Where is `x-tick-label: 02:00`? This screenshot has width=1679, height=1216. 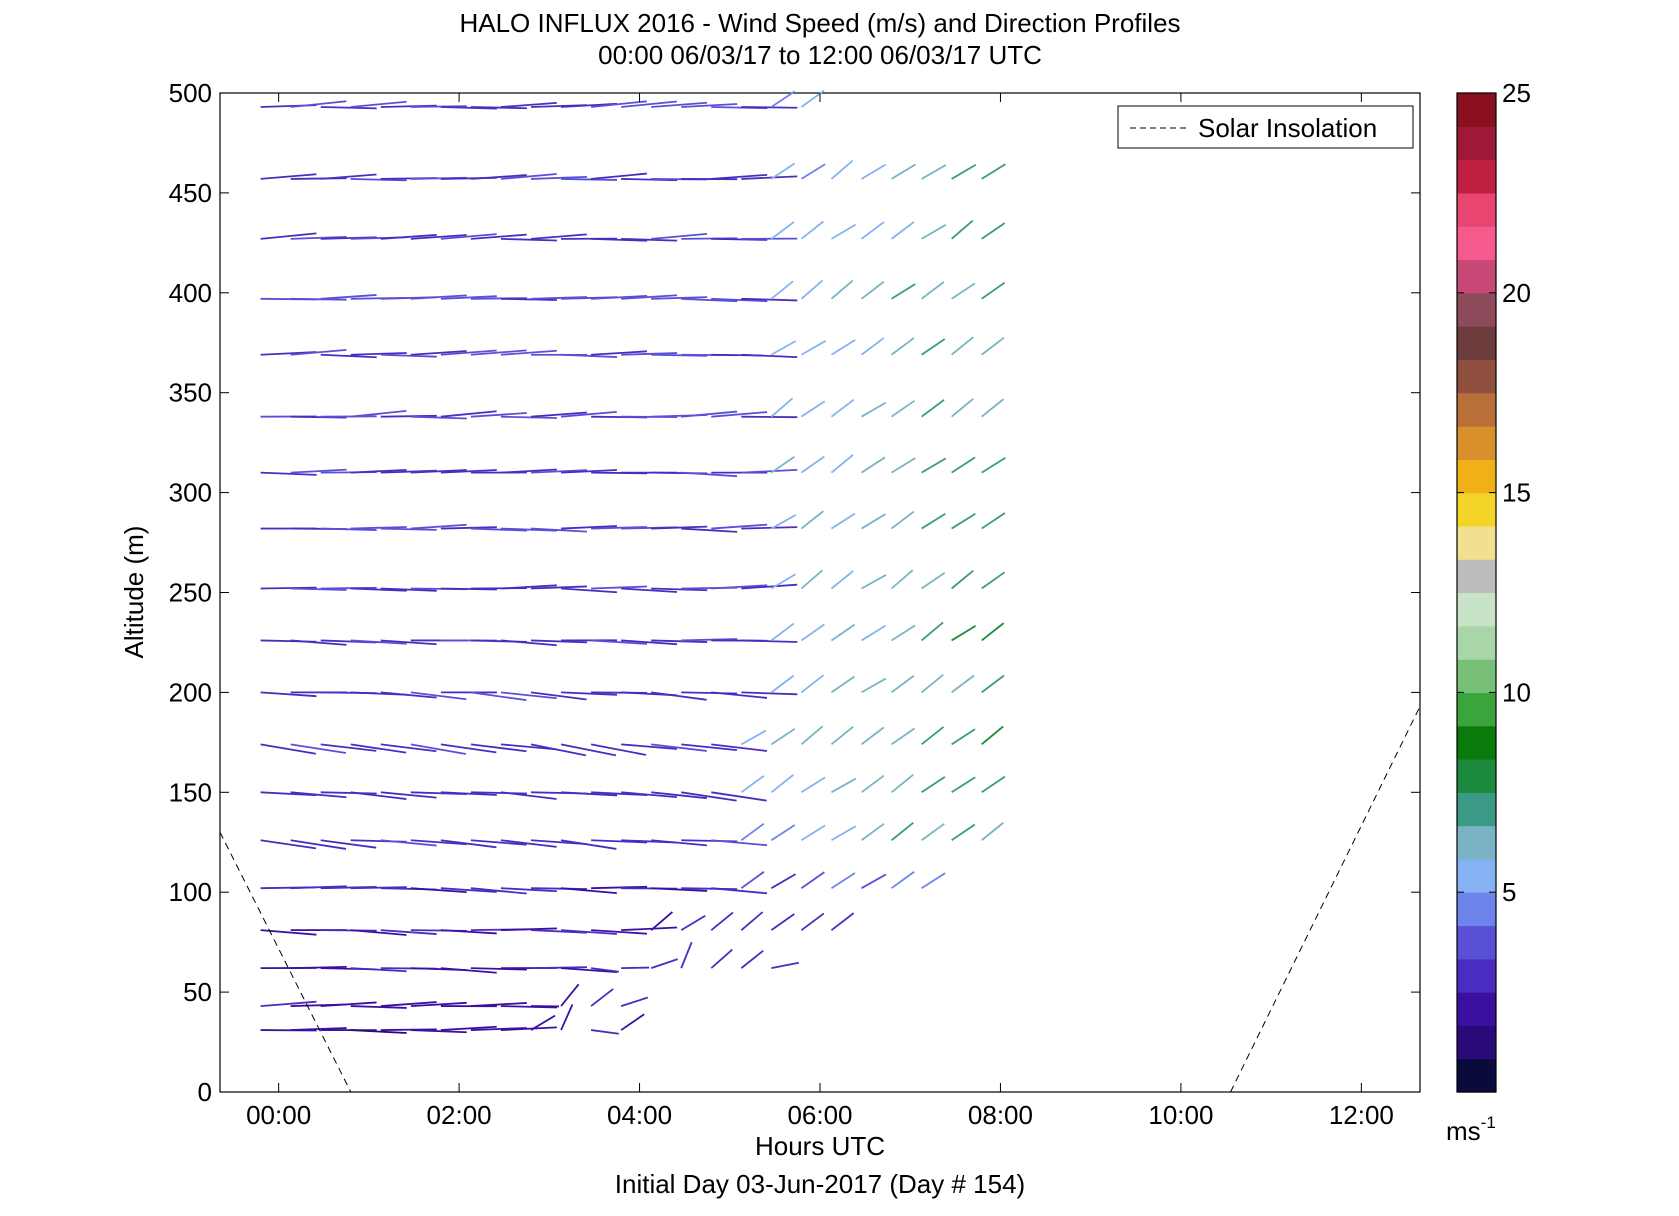 x-tick-label: 02:00 is located at coordinates (459, 1115).